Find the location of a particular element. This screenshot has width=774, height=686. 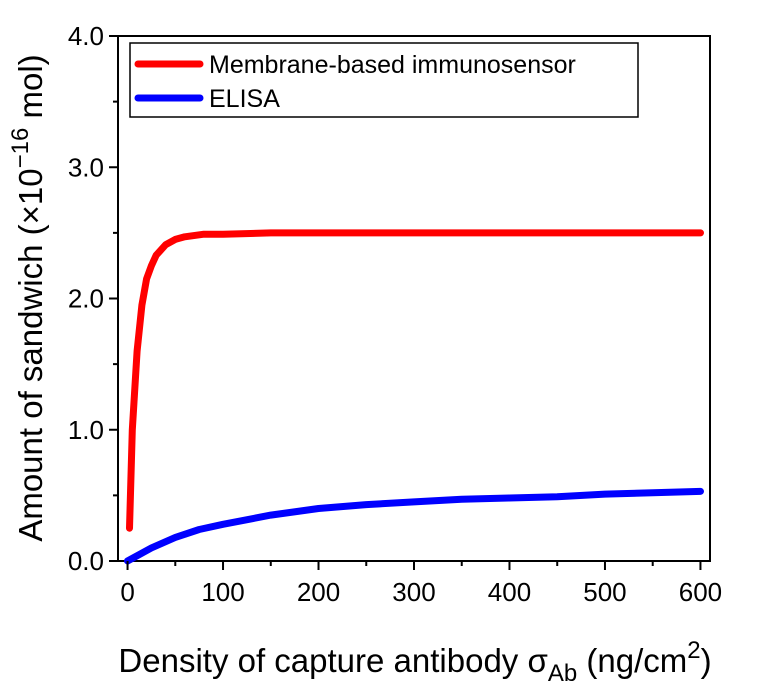

x-tick-label: 200 is located at coordinates (318, 592).